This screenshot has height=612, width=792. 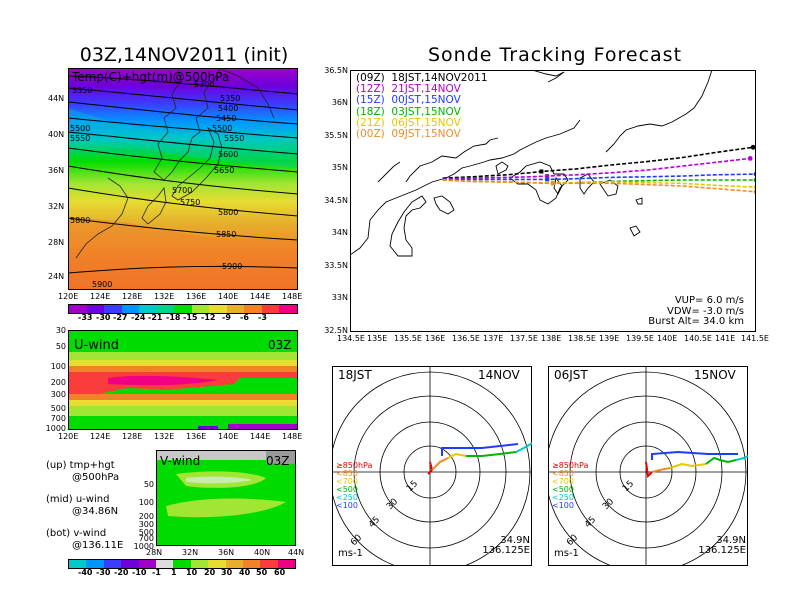 What do you see at coordinates (715, 375) in the screenshot?
I see `polar-right-date: 15NOV` at bounding box center [715, 375].